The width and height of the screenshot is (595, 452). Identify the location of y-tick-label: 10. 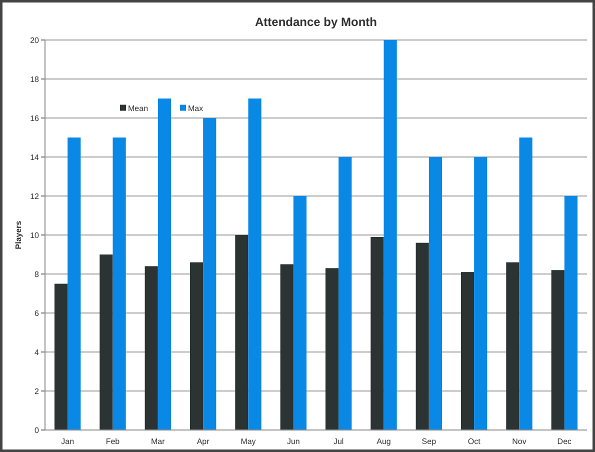
(35, 235).